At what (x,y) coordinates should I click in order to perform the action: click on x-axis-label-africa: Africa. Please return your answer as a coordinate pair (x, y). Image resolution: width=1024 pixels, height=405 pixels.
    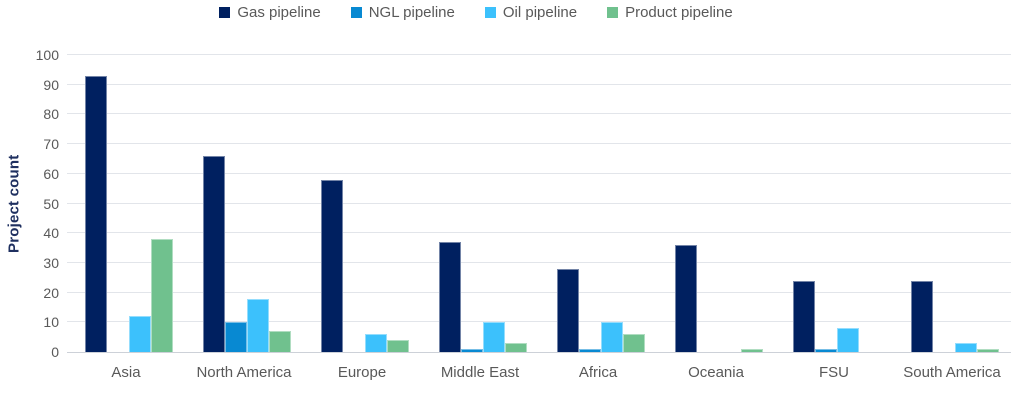
    Looking at the image, I should click on (598, 372).